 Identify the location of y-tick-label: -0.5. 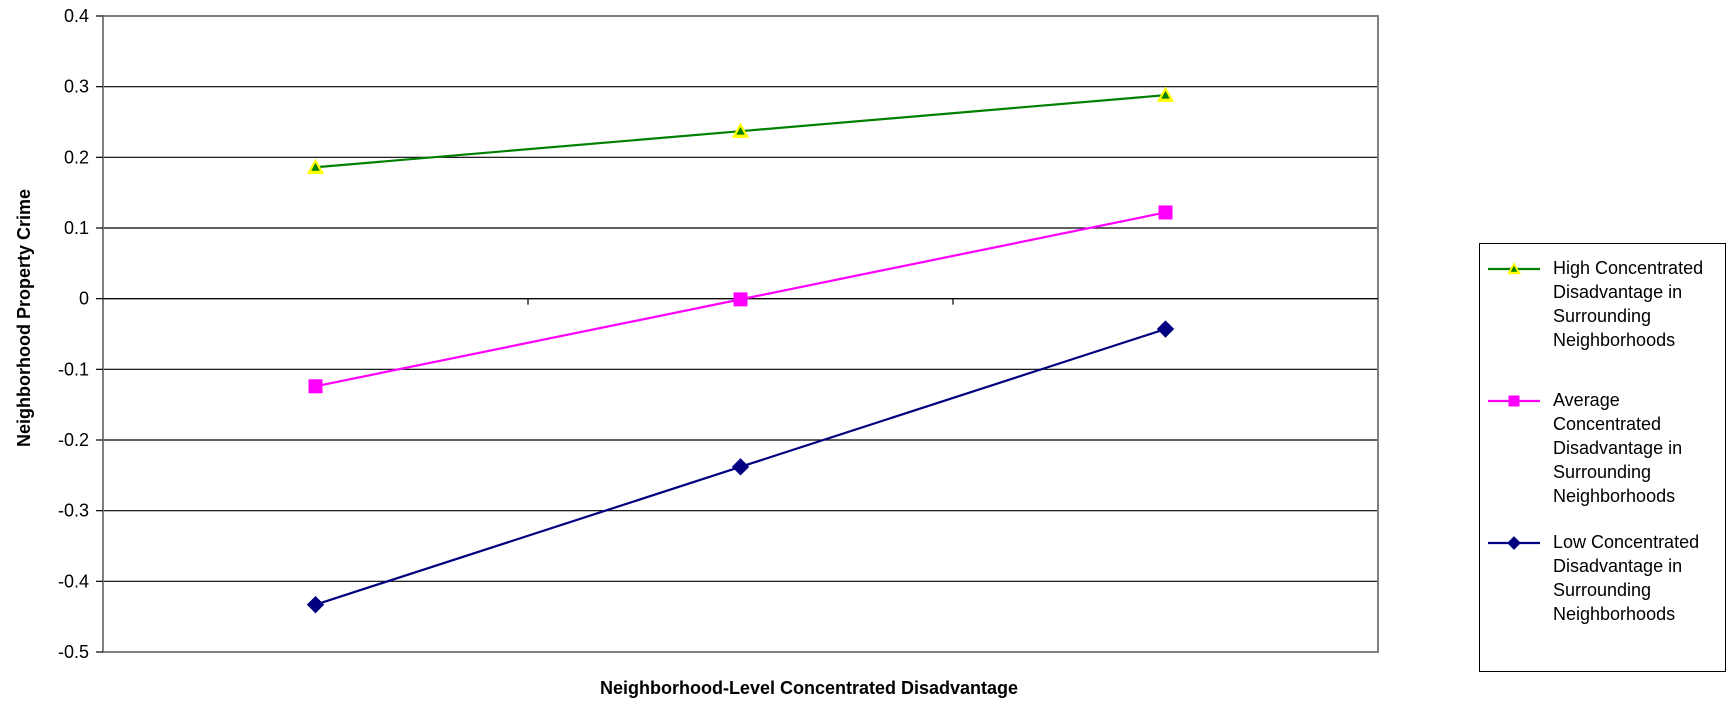
(73, 652).